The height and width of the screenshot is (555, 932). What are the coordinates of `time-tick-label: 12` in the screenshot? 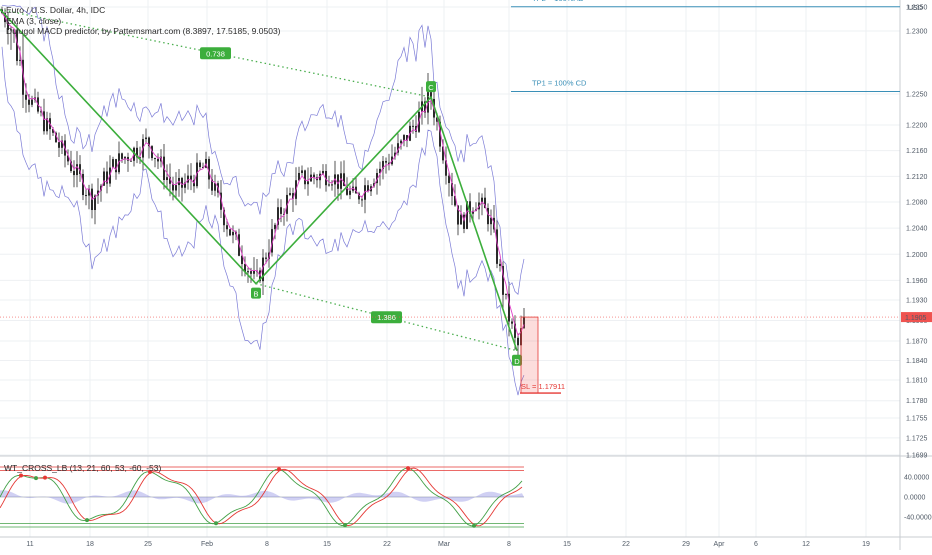 It's located at (806, 544).